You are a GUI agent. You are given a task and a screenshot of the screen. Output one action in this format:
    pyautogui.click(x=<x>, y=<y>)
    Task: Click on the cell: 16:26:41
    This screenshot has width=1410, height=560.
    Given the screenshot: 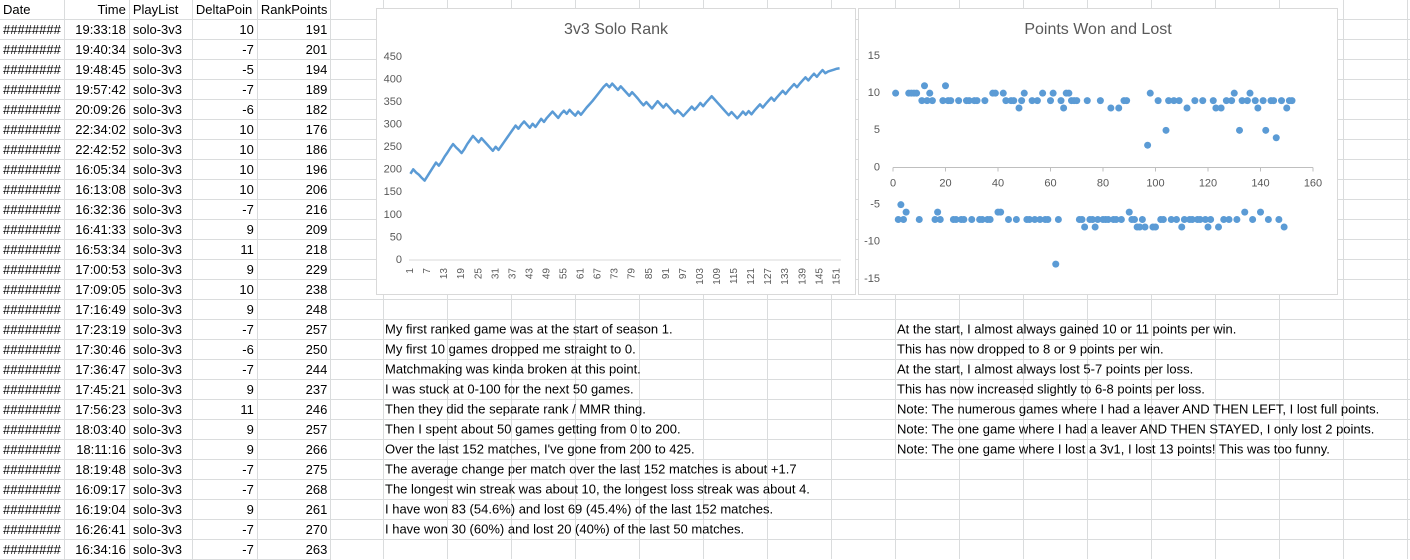 What is the action you would take?
    pyautogui.click(x=97, y=529)
    